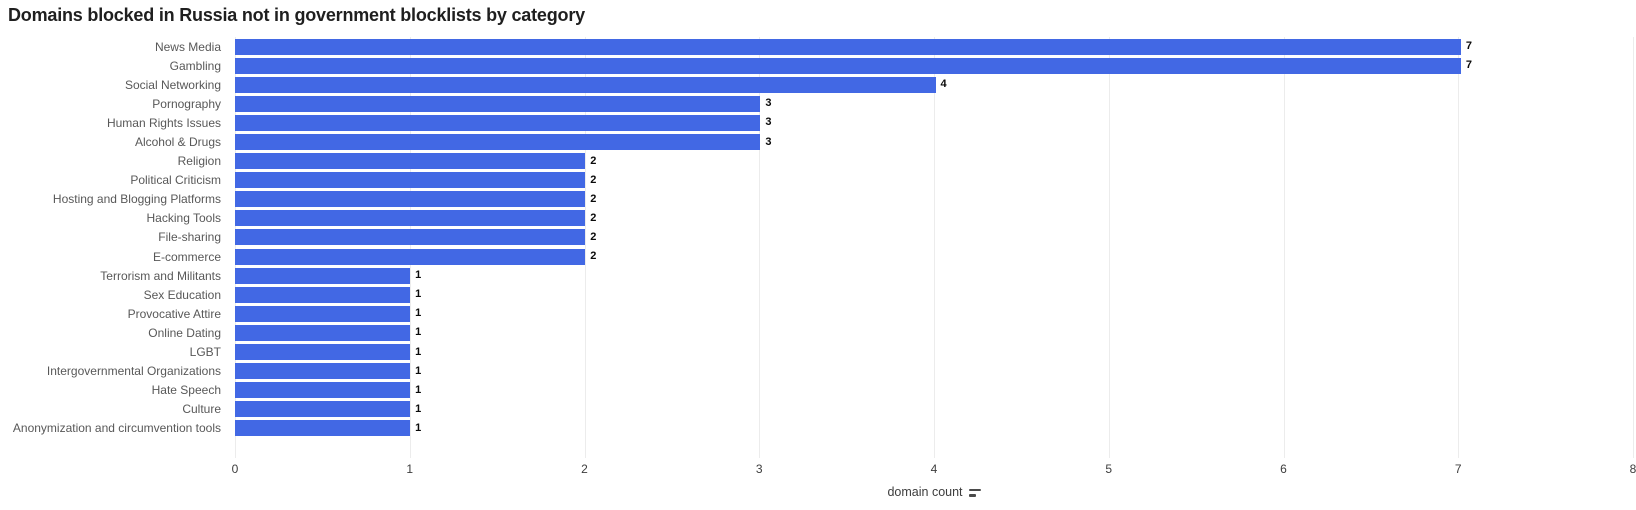  I want to click on bar-row: Sex Education 1, so click(818, 294).